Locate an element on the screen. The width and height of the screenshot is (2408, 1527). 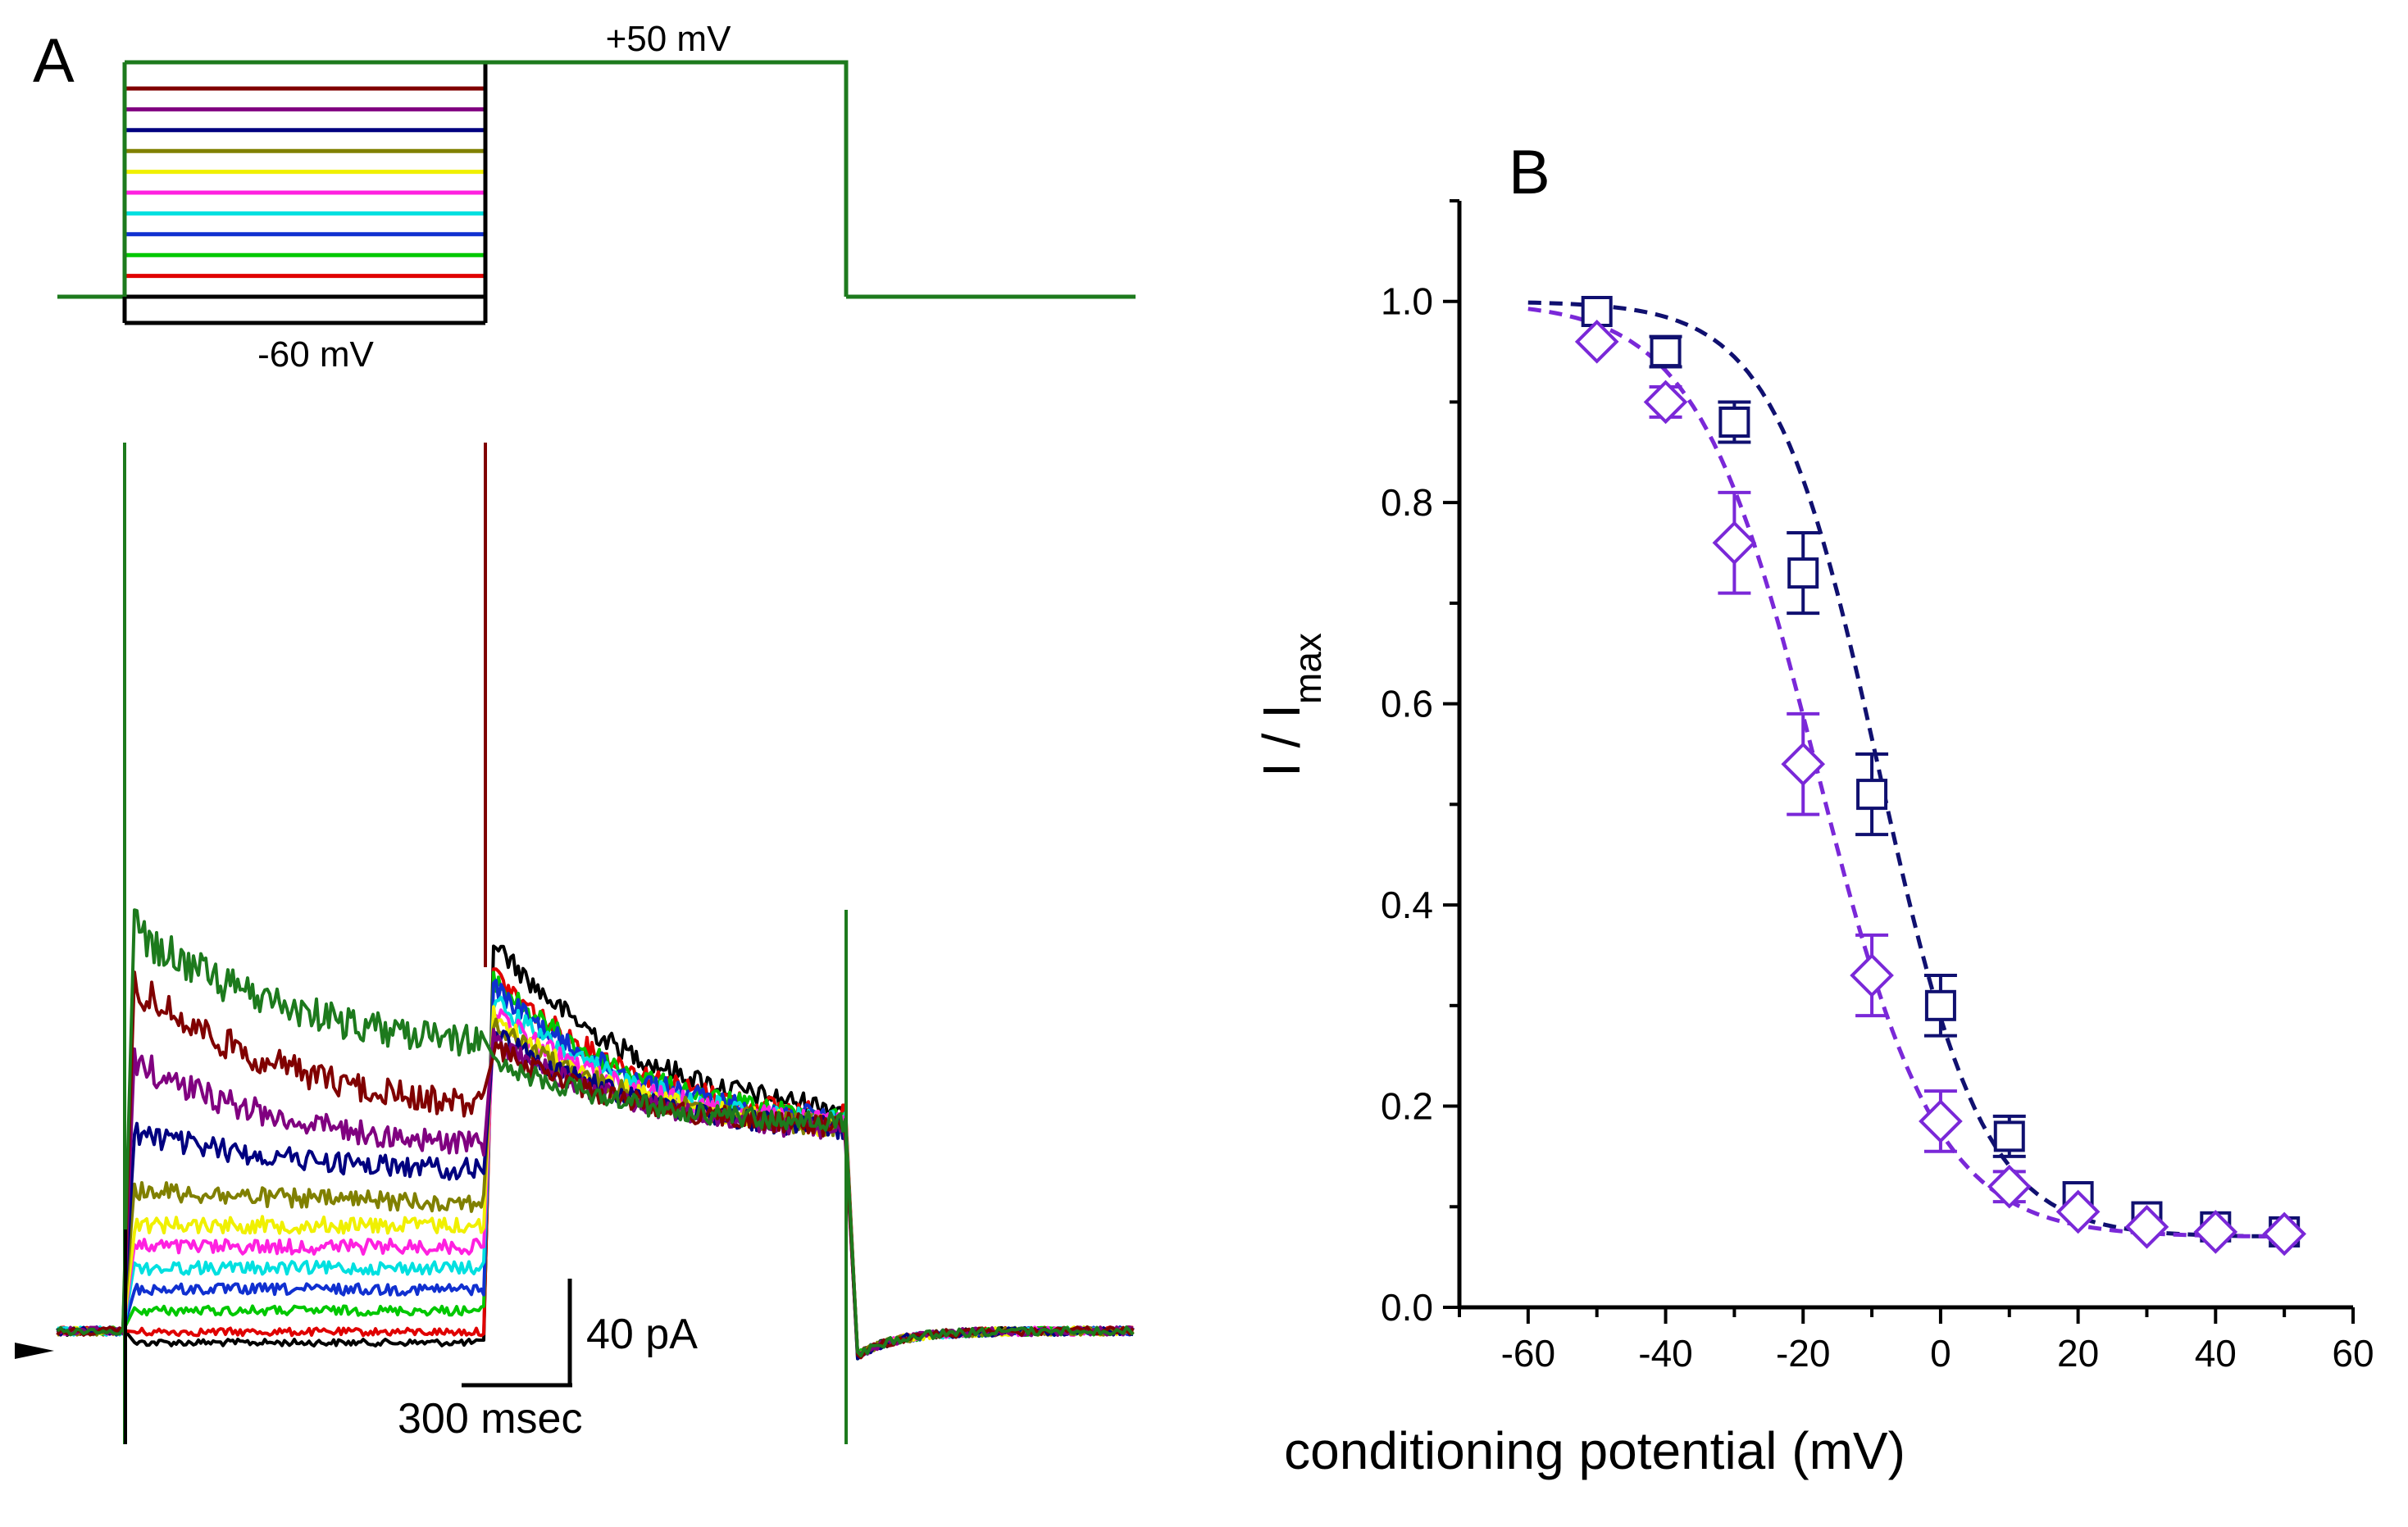
x-tick-label: 20 is located at coordinates (2078, 1353).